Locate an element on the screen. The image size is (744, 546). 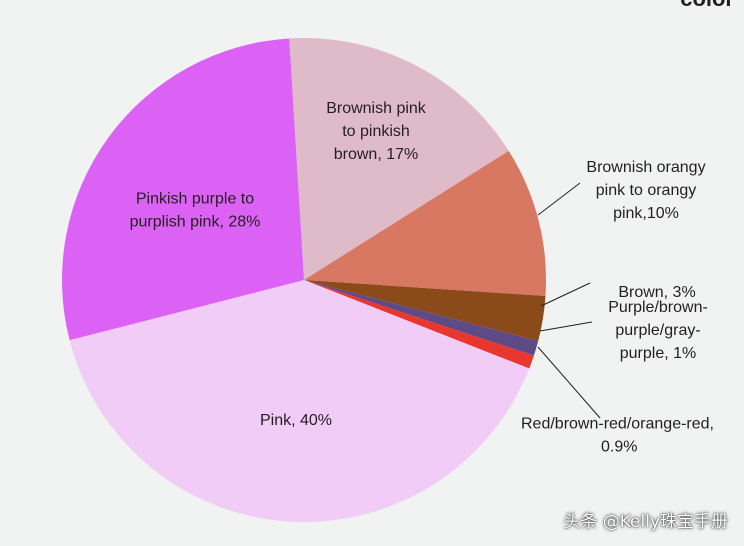
slice-label-line: Brownish orangy is located at coordinates (645, 167).